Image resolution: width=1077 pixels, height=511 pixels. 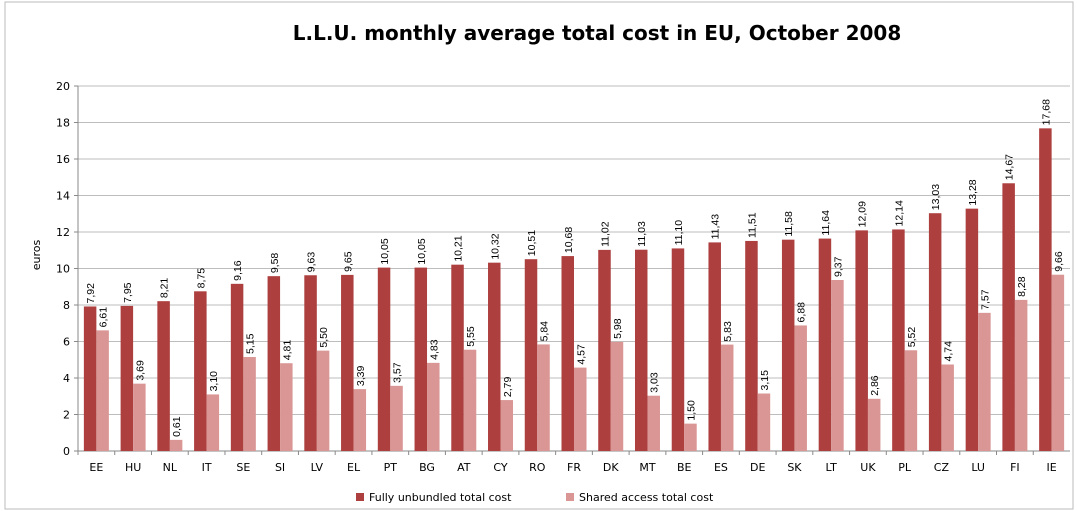 What do you see at coordinates (440, 497) in the screenshot?
I see `legend-label: Fully unbundled total cost` at bounding box center [440, 497].